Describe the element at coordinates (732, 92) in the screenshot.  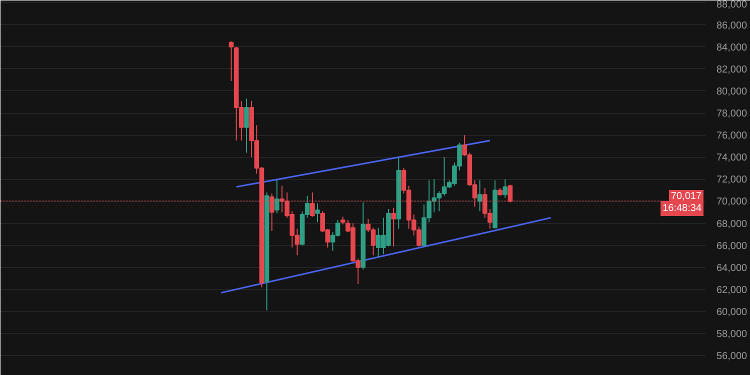
I see `y-tick-label: 80,000` at that location.